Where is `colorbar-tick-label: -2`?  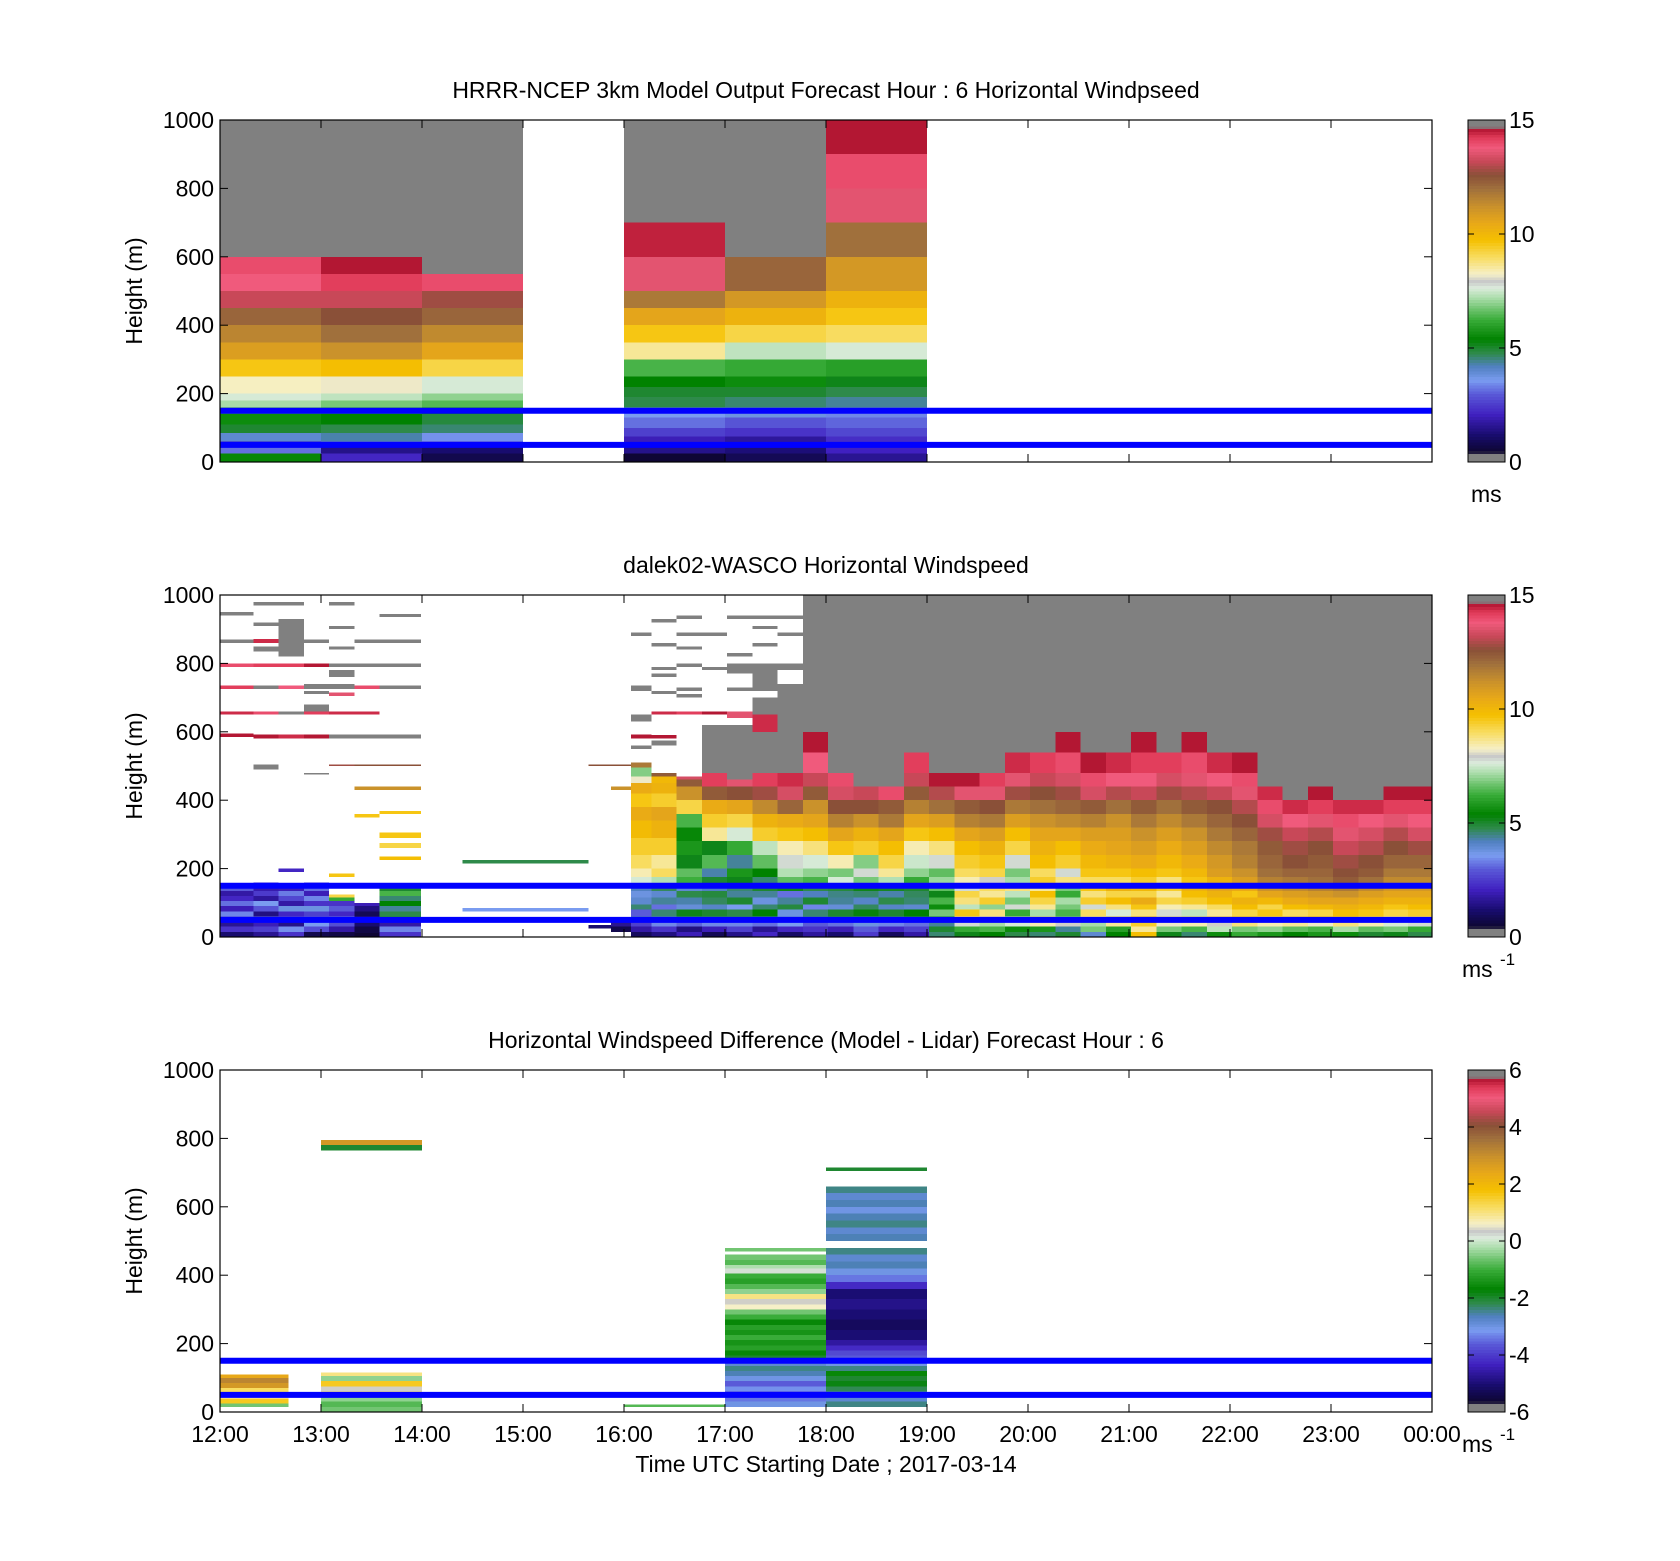
colorbar-tick-label: -2 is located at coordinates (1519, 1298).